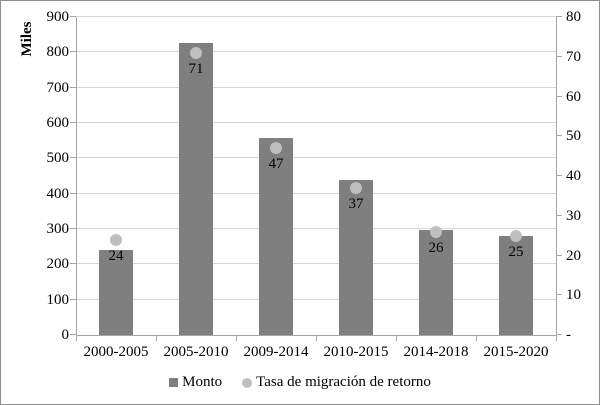 The width and height of the screenshot is (600, 405). What do you see at coordinates (276, 352) in the screenshot?
I see `x-axis-category-label: 2009-2014` at bounding box center [276, 352].